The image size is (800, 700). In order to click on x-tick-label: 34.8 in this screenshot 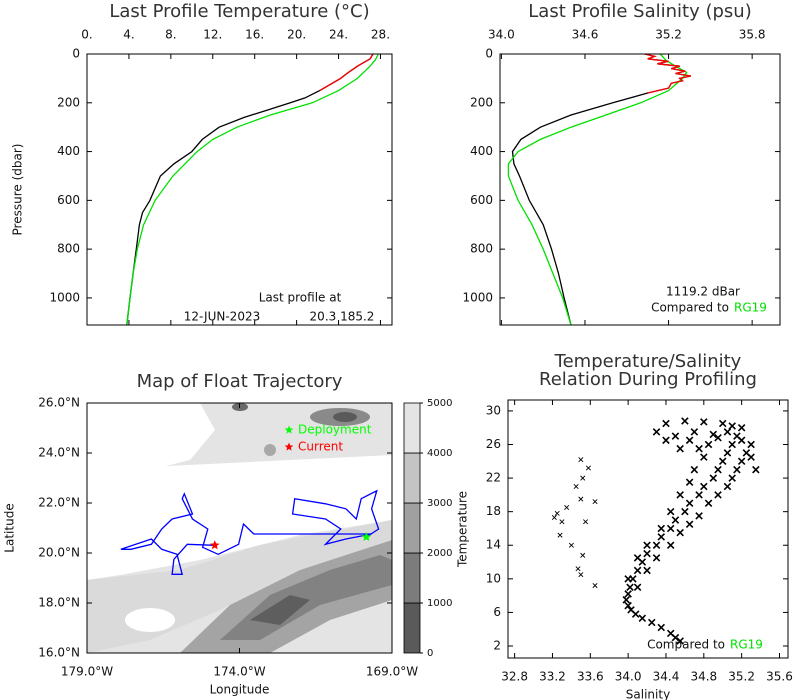, I will do `click(703, 677)`.